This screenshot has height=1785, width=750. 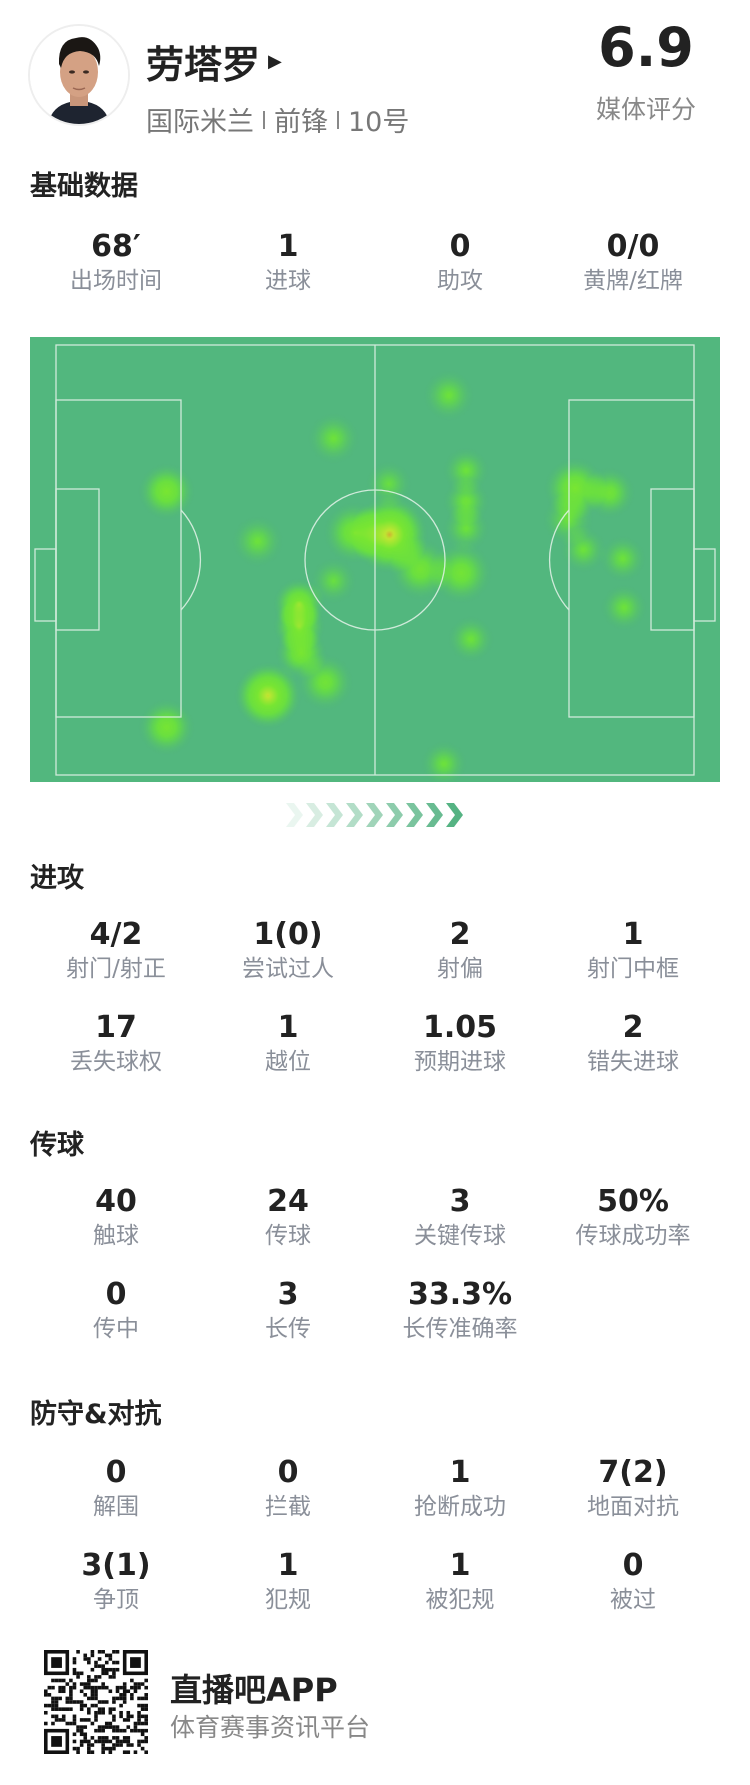 I want to click on stat-passing: 50% 传球成功率, so click(x=633, y=1218).